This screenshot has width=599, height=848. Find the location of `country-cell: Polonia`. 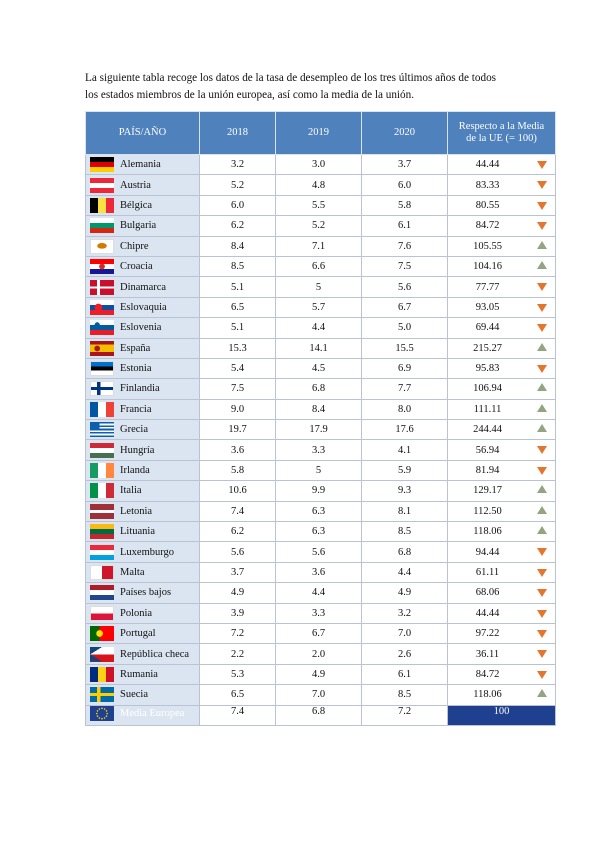

country-cell: Polonia is located at coordinates (142, 613).